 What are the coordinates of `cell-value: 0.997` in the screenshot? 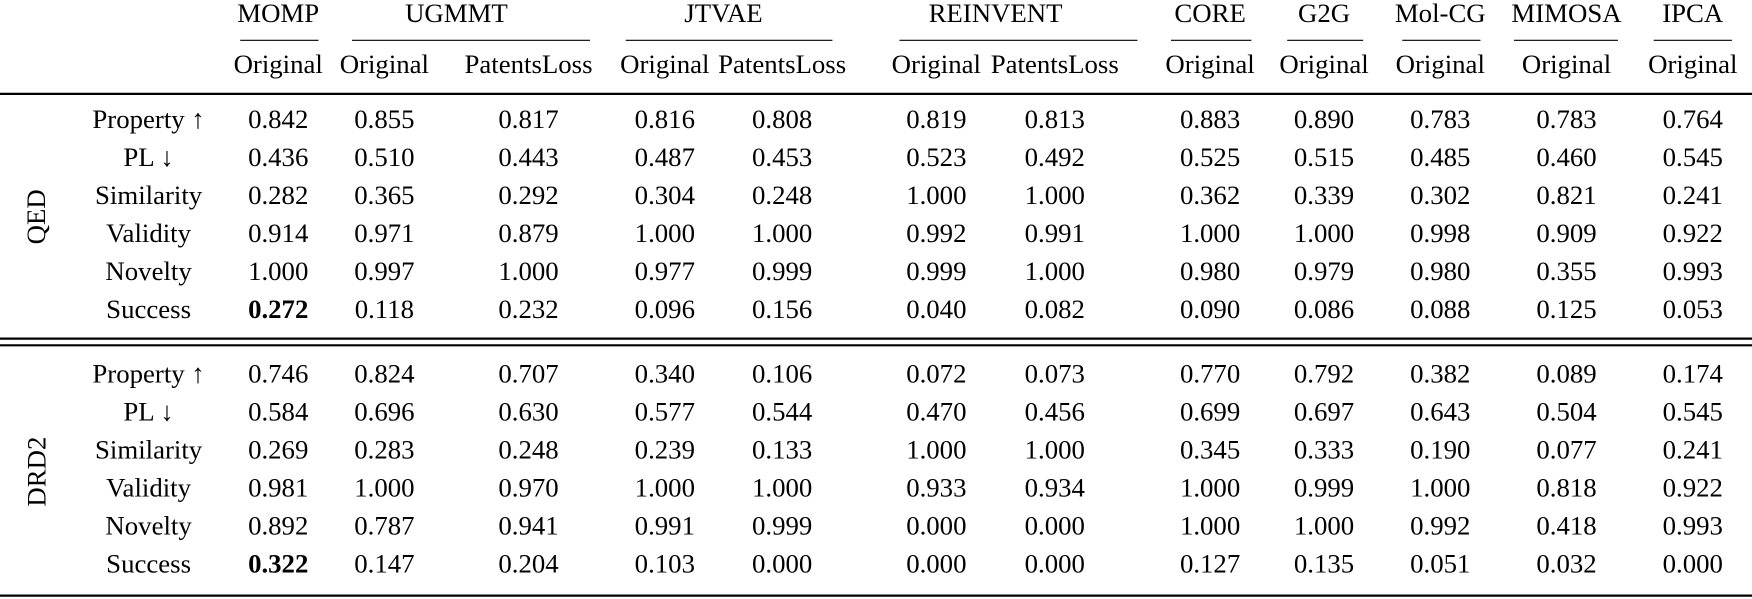 It's located at (384, 271).